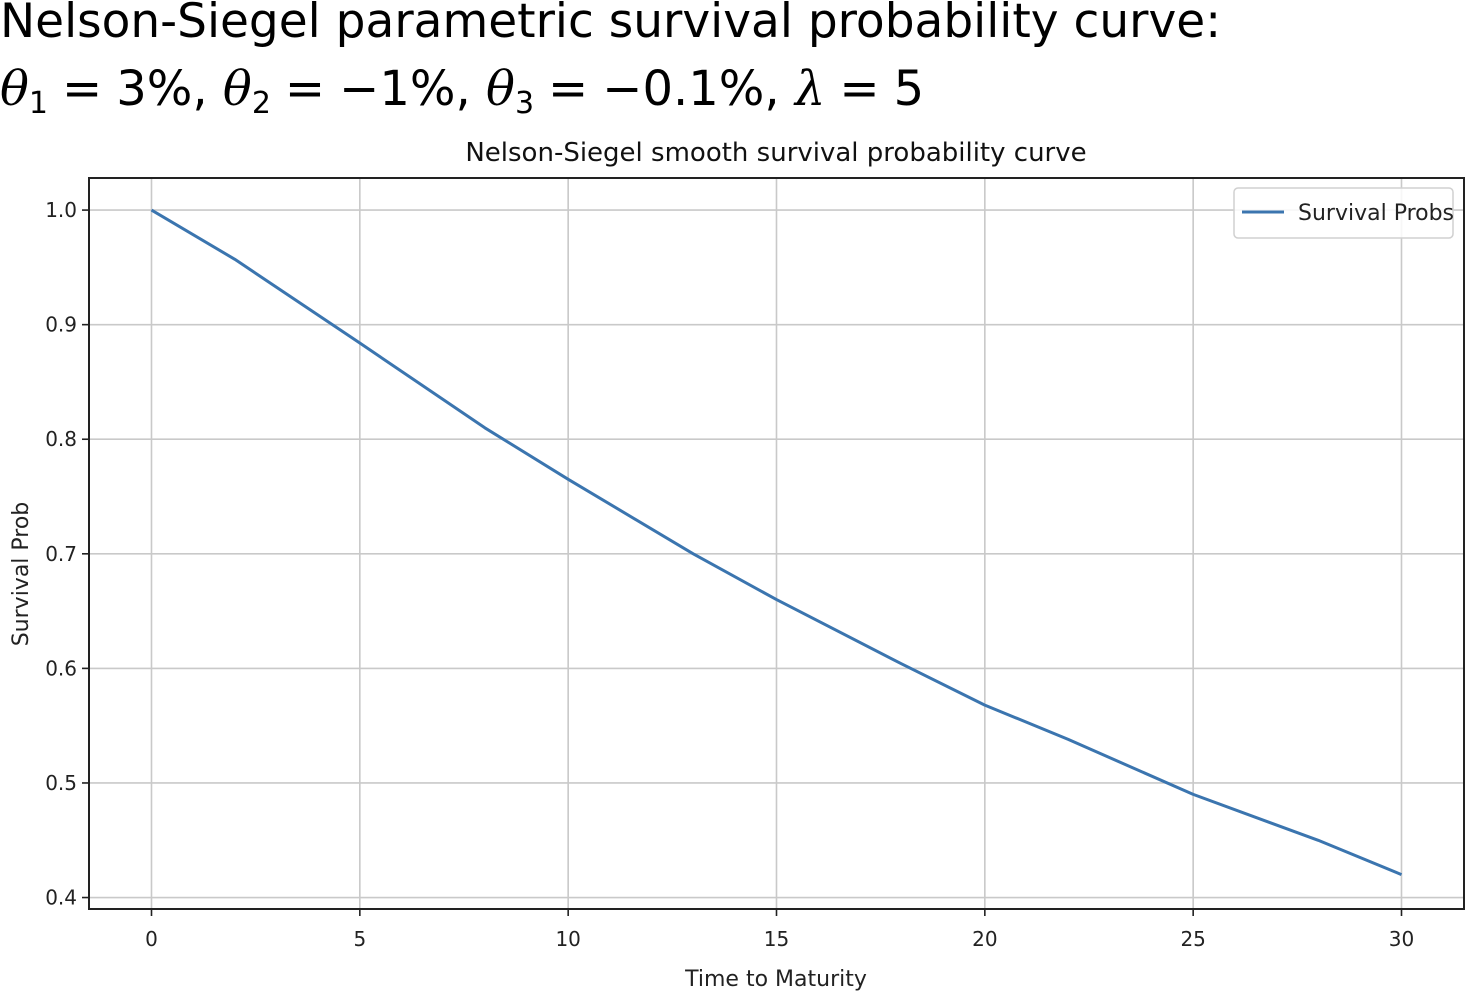  What do you see at coordinates (1401, 939) in the screenshot?
I see `x-tick-label: 30` at bounding box center [1401, 939].